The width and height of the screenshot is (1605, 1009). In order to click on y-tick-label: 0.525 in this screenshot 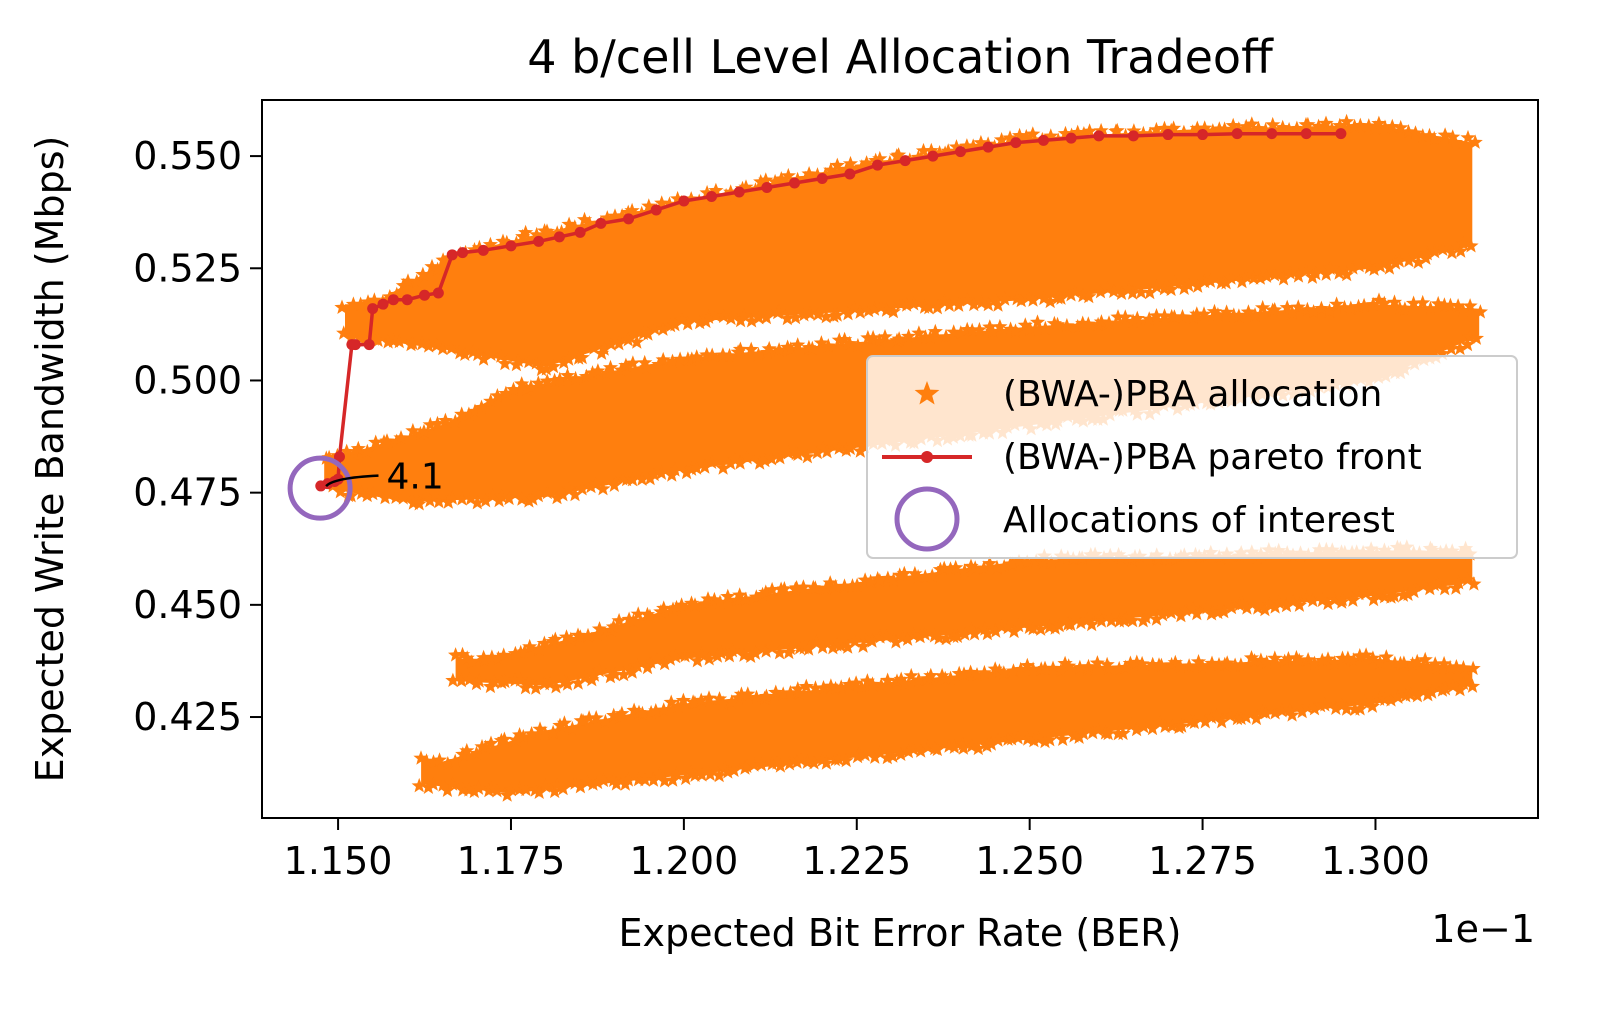, I will do `click(187, 268)`.